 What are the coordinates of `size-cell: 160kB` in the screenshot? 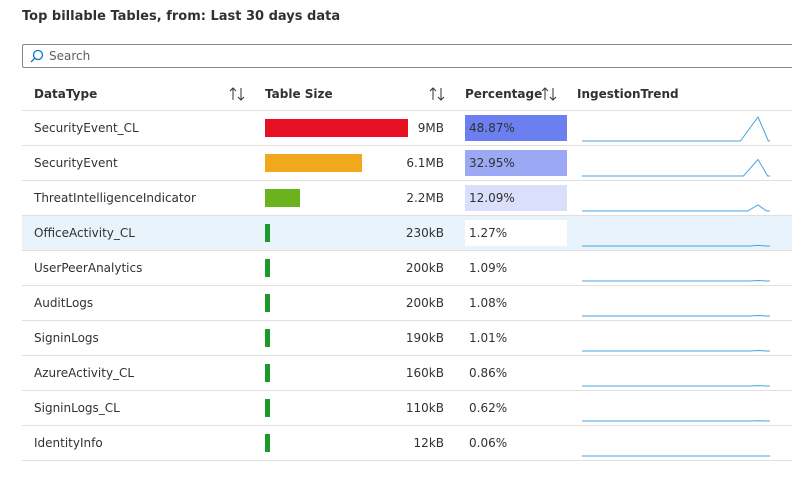 It's located at (424, 373).